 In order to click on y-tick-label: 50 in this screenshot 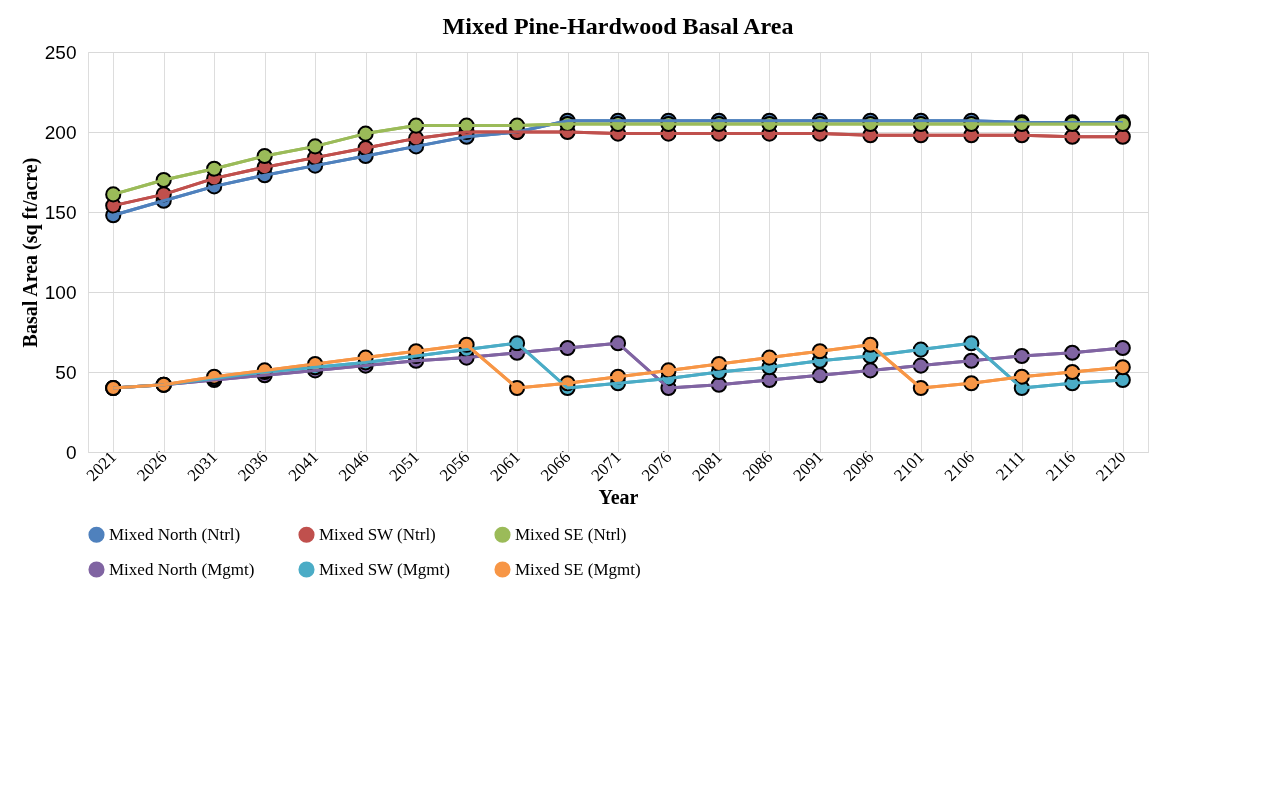, I will do `click(66, 372)`.